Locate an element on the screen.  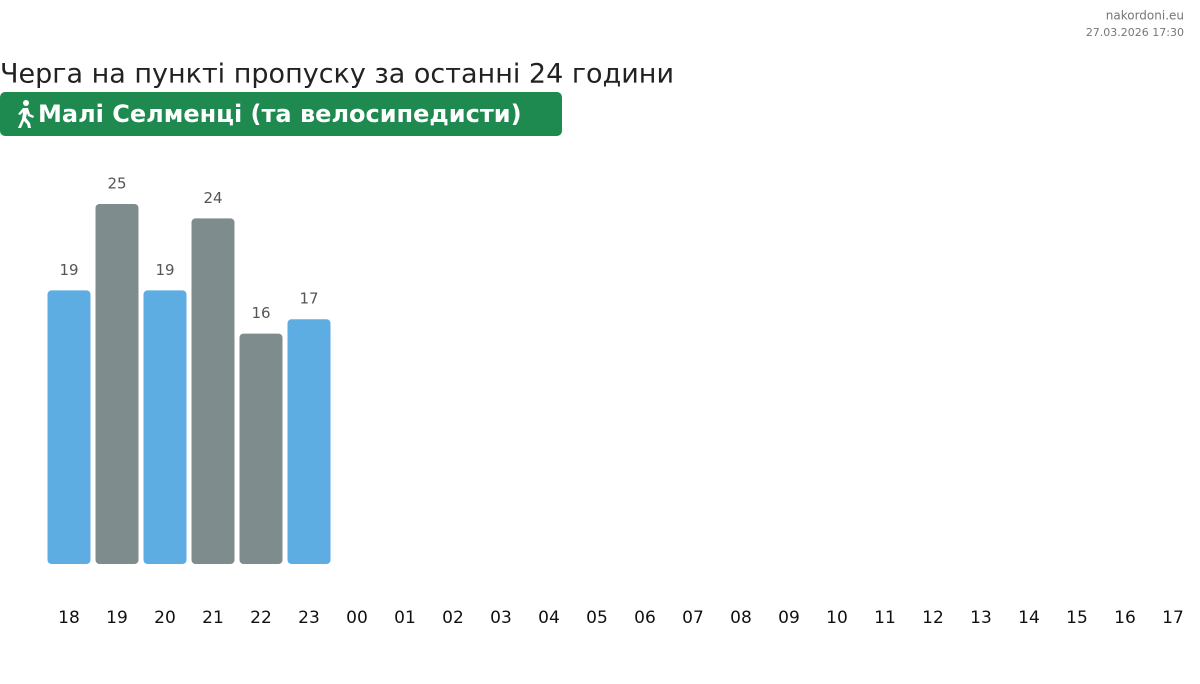
x-tick-label: 09 is located at coordinates (789, 618).